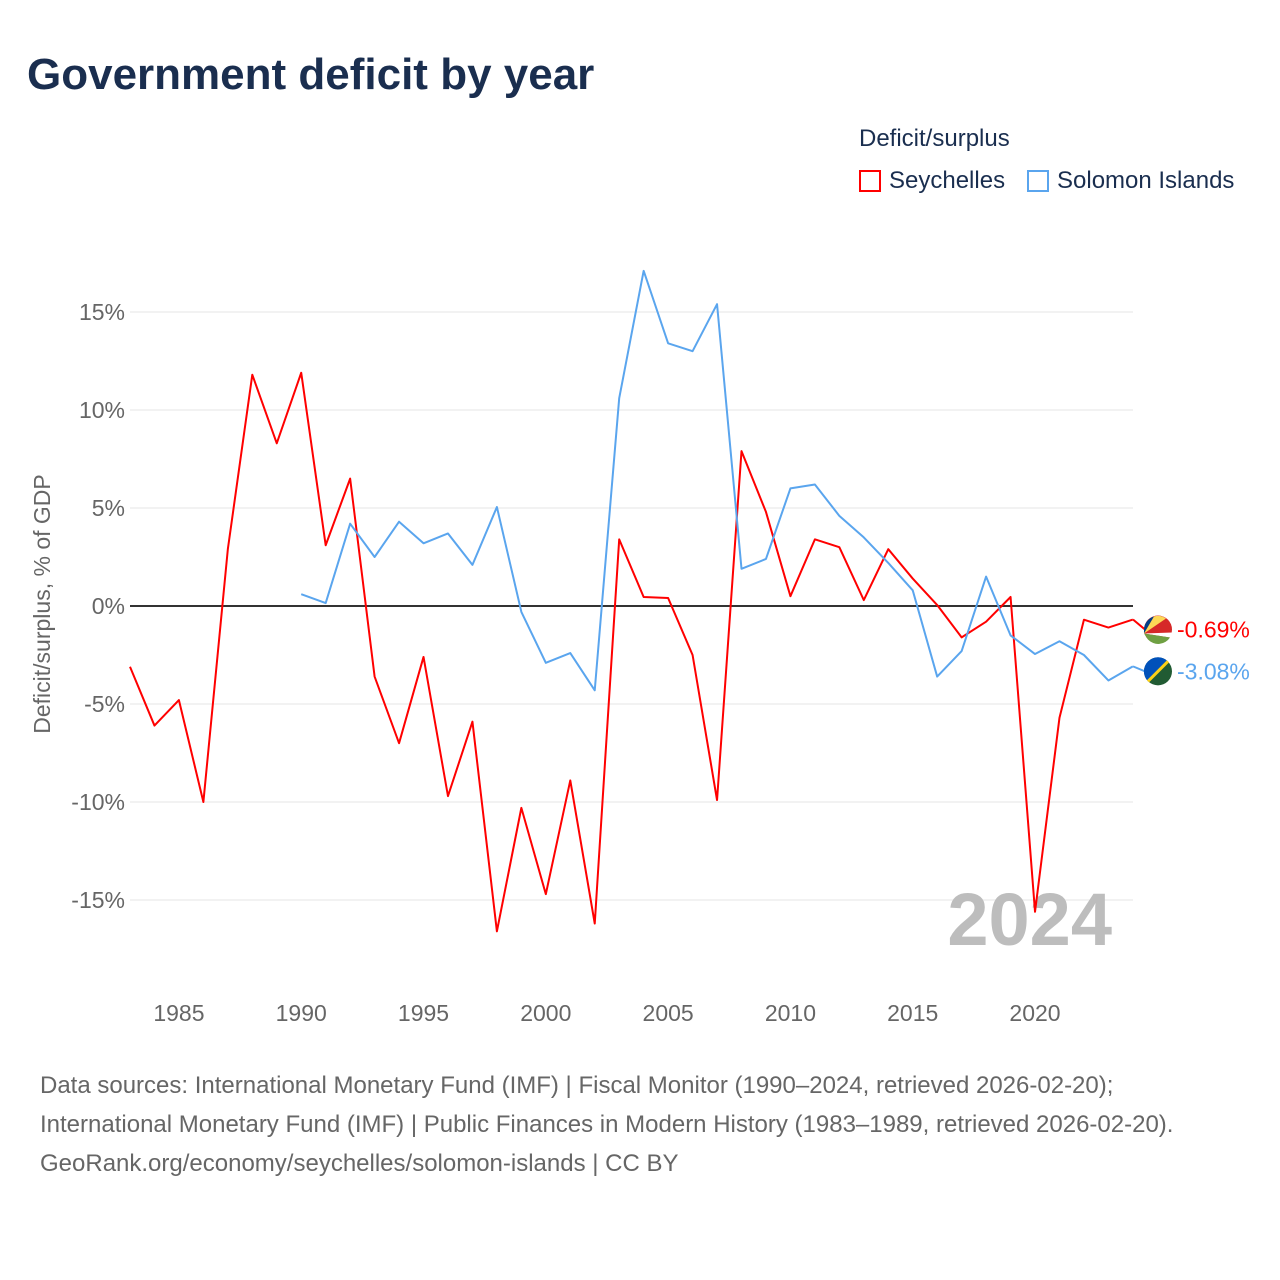 This screenshot has width=1280, height=1280. Describe the element at coordinates (423, 1013) in the screenshot. I see `x-tick-label: 1995` at that location.